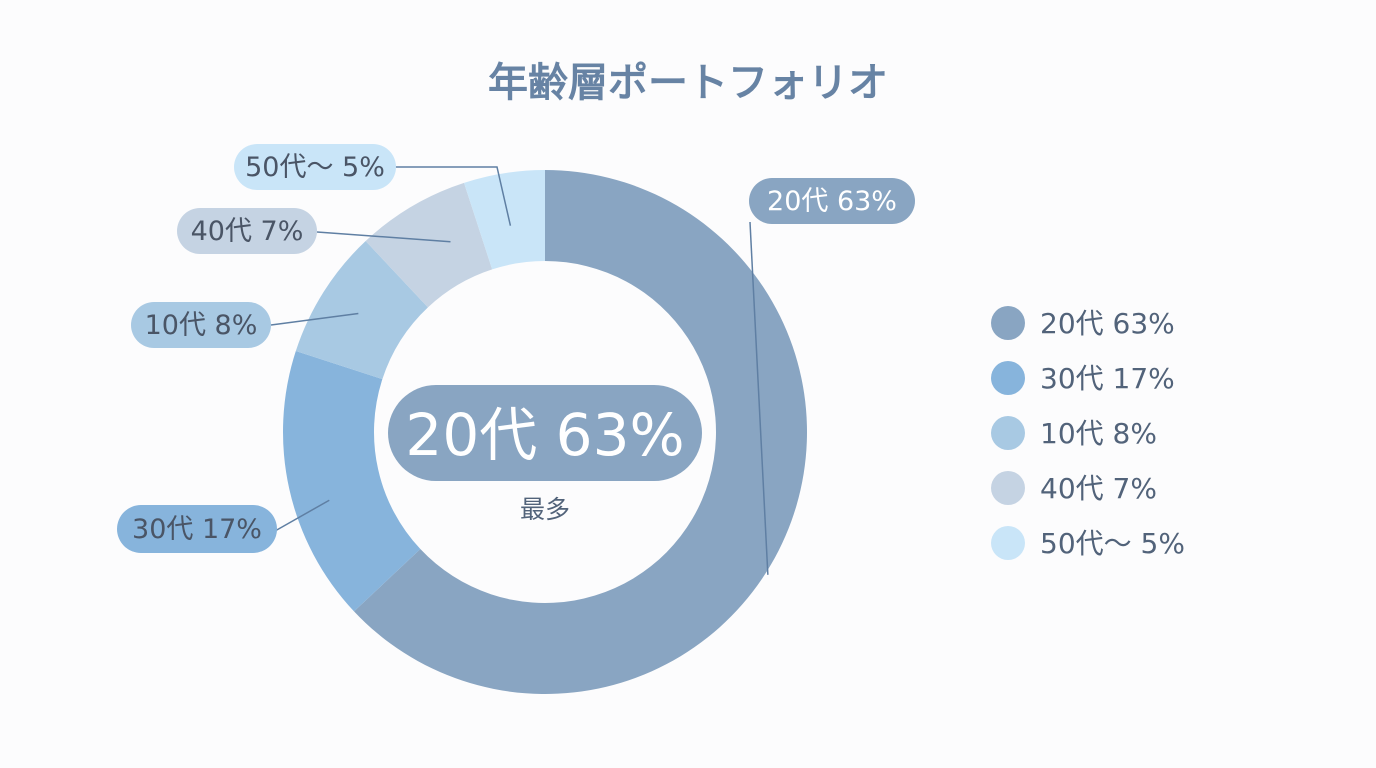  I want to click on callout-40s-leader, so click(383, 237).